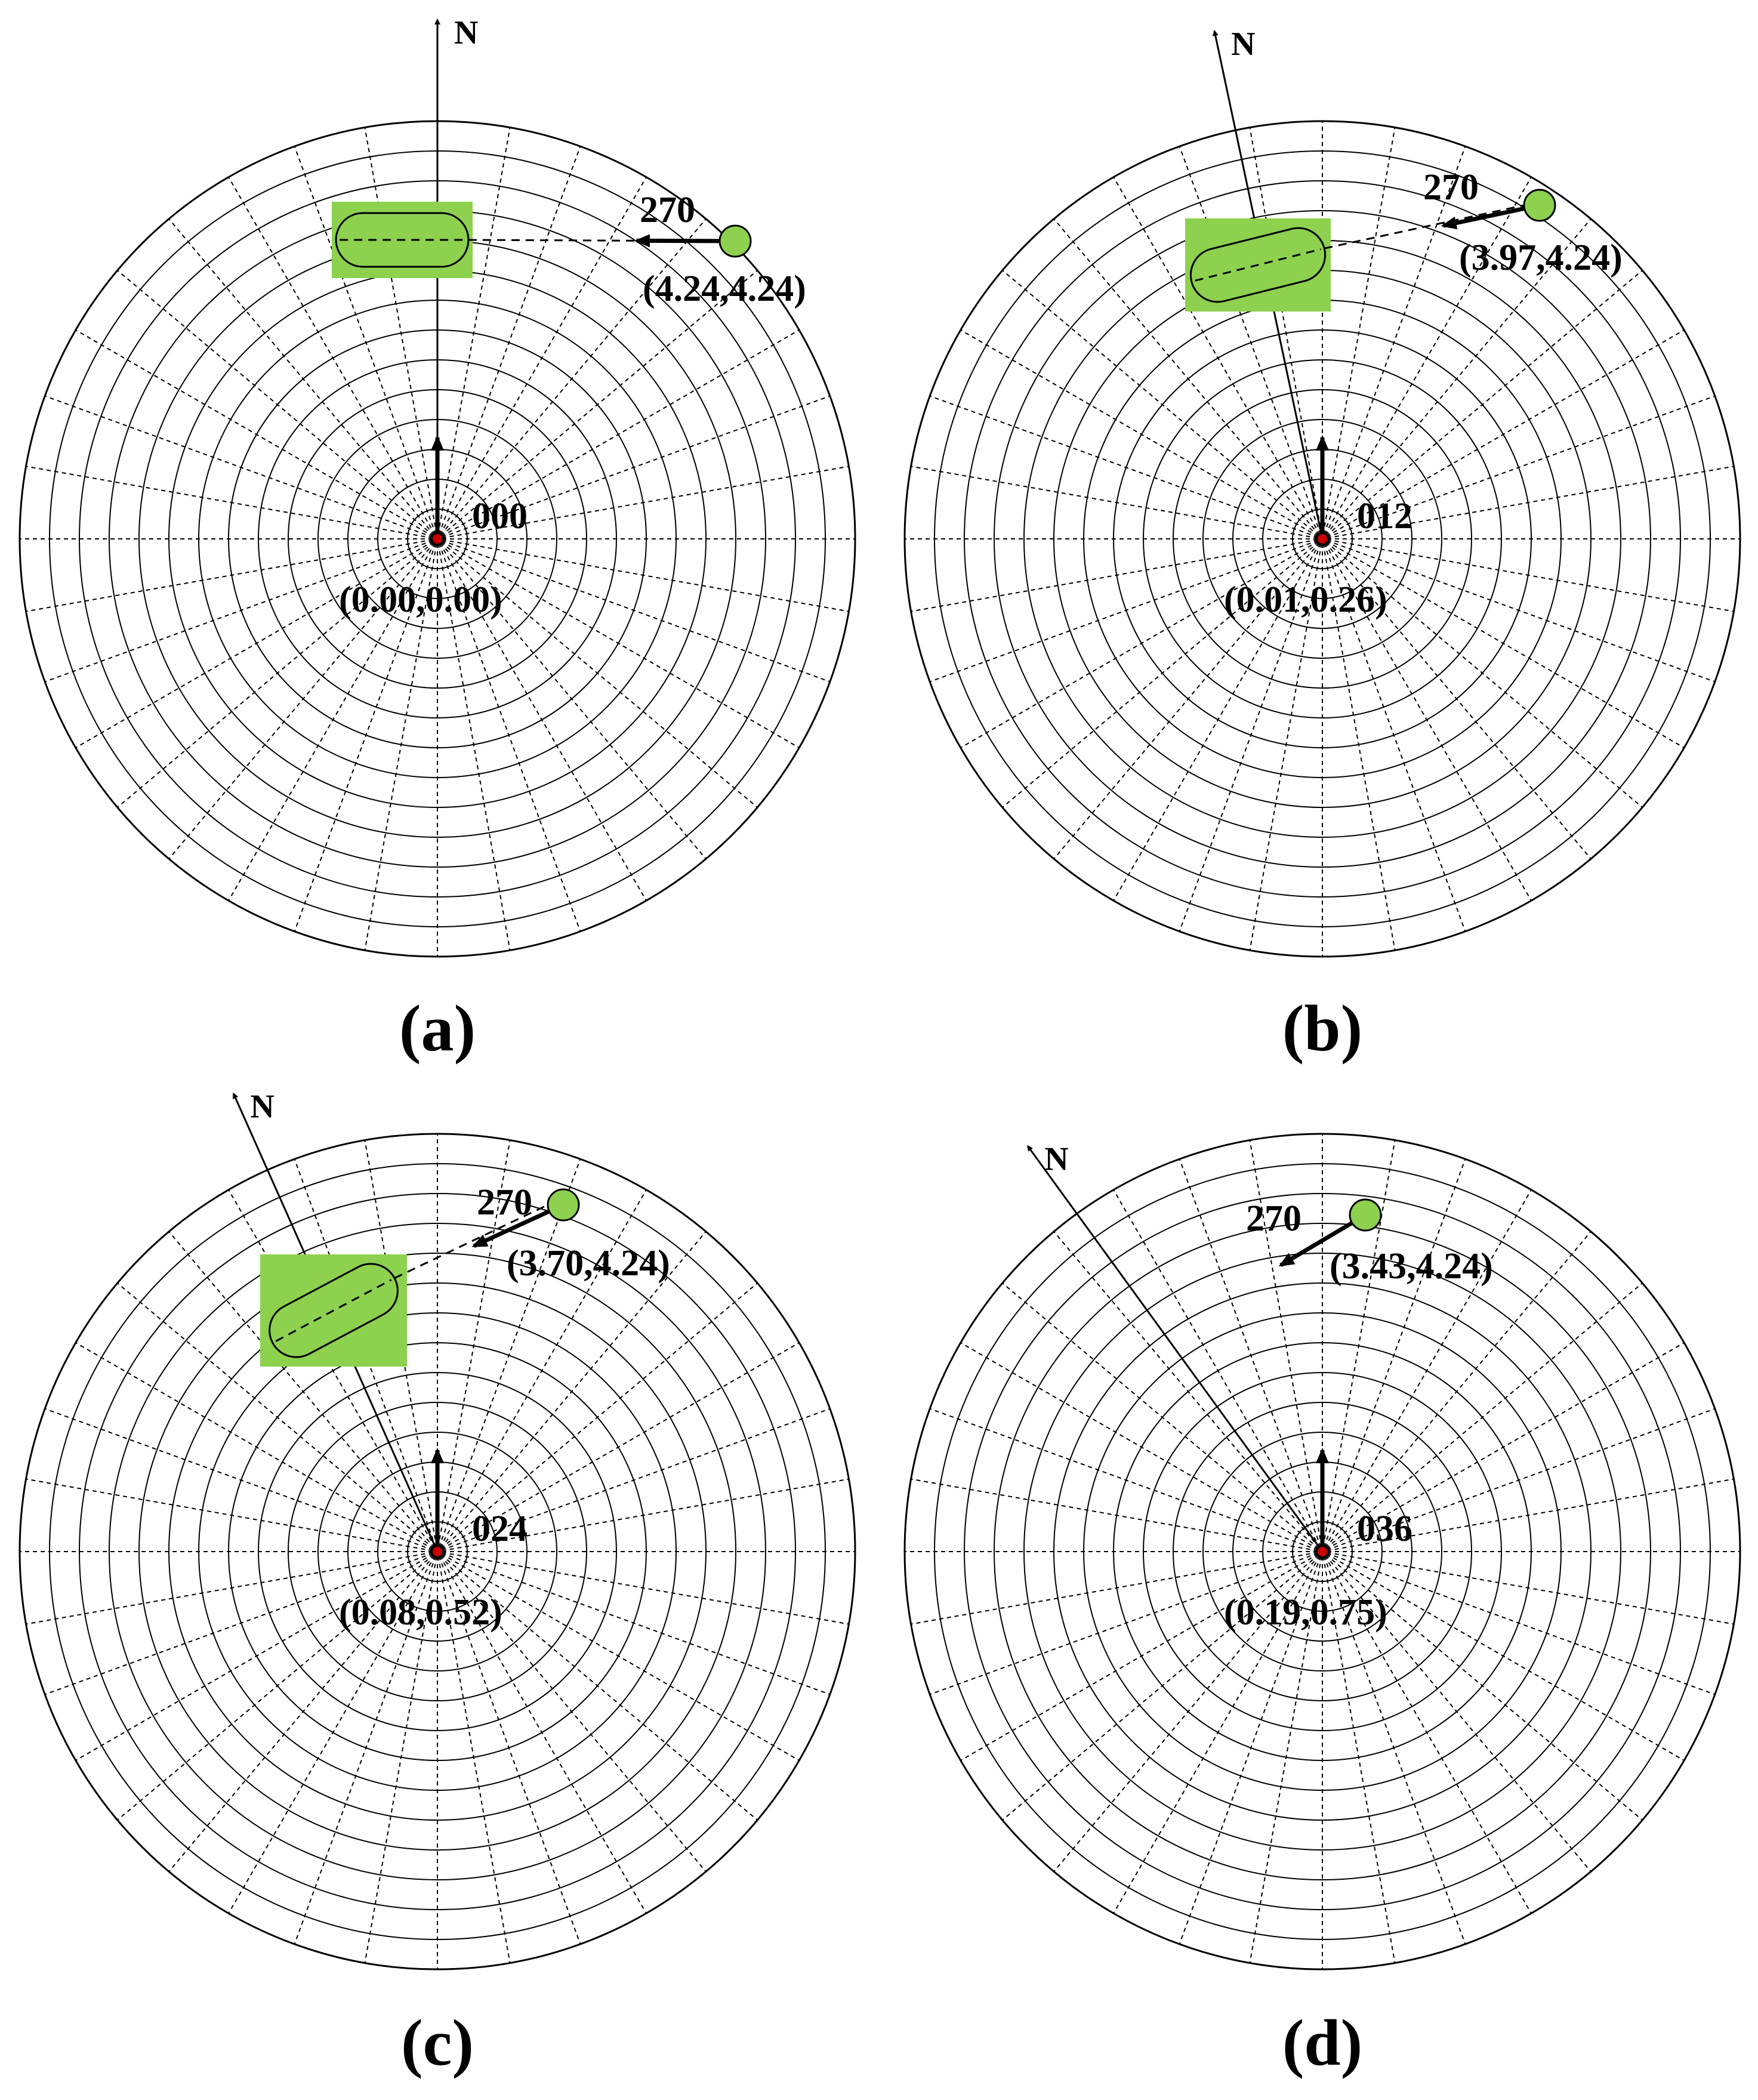 This screenshot has height=2100, width=1758. I want to click on collision-zone, so click(403, 240).